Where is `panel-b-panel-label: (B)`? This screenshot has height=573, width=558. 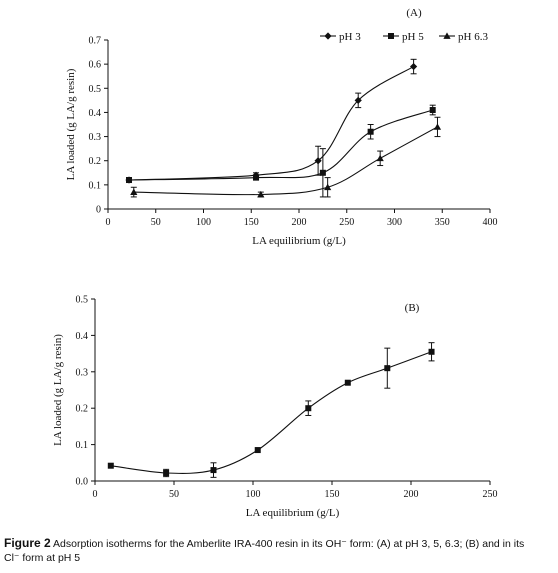
panel-b-panel-label: (B) is located at coordinates (412, 308).